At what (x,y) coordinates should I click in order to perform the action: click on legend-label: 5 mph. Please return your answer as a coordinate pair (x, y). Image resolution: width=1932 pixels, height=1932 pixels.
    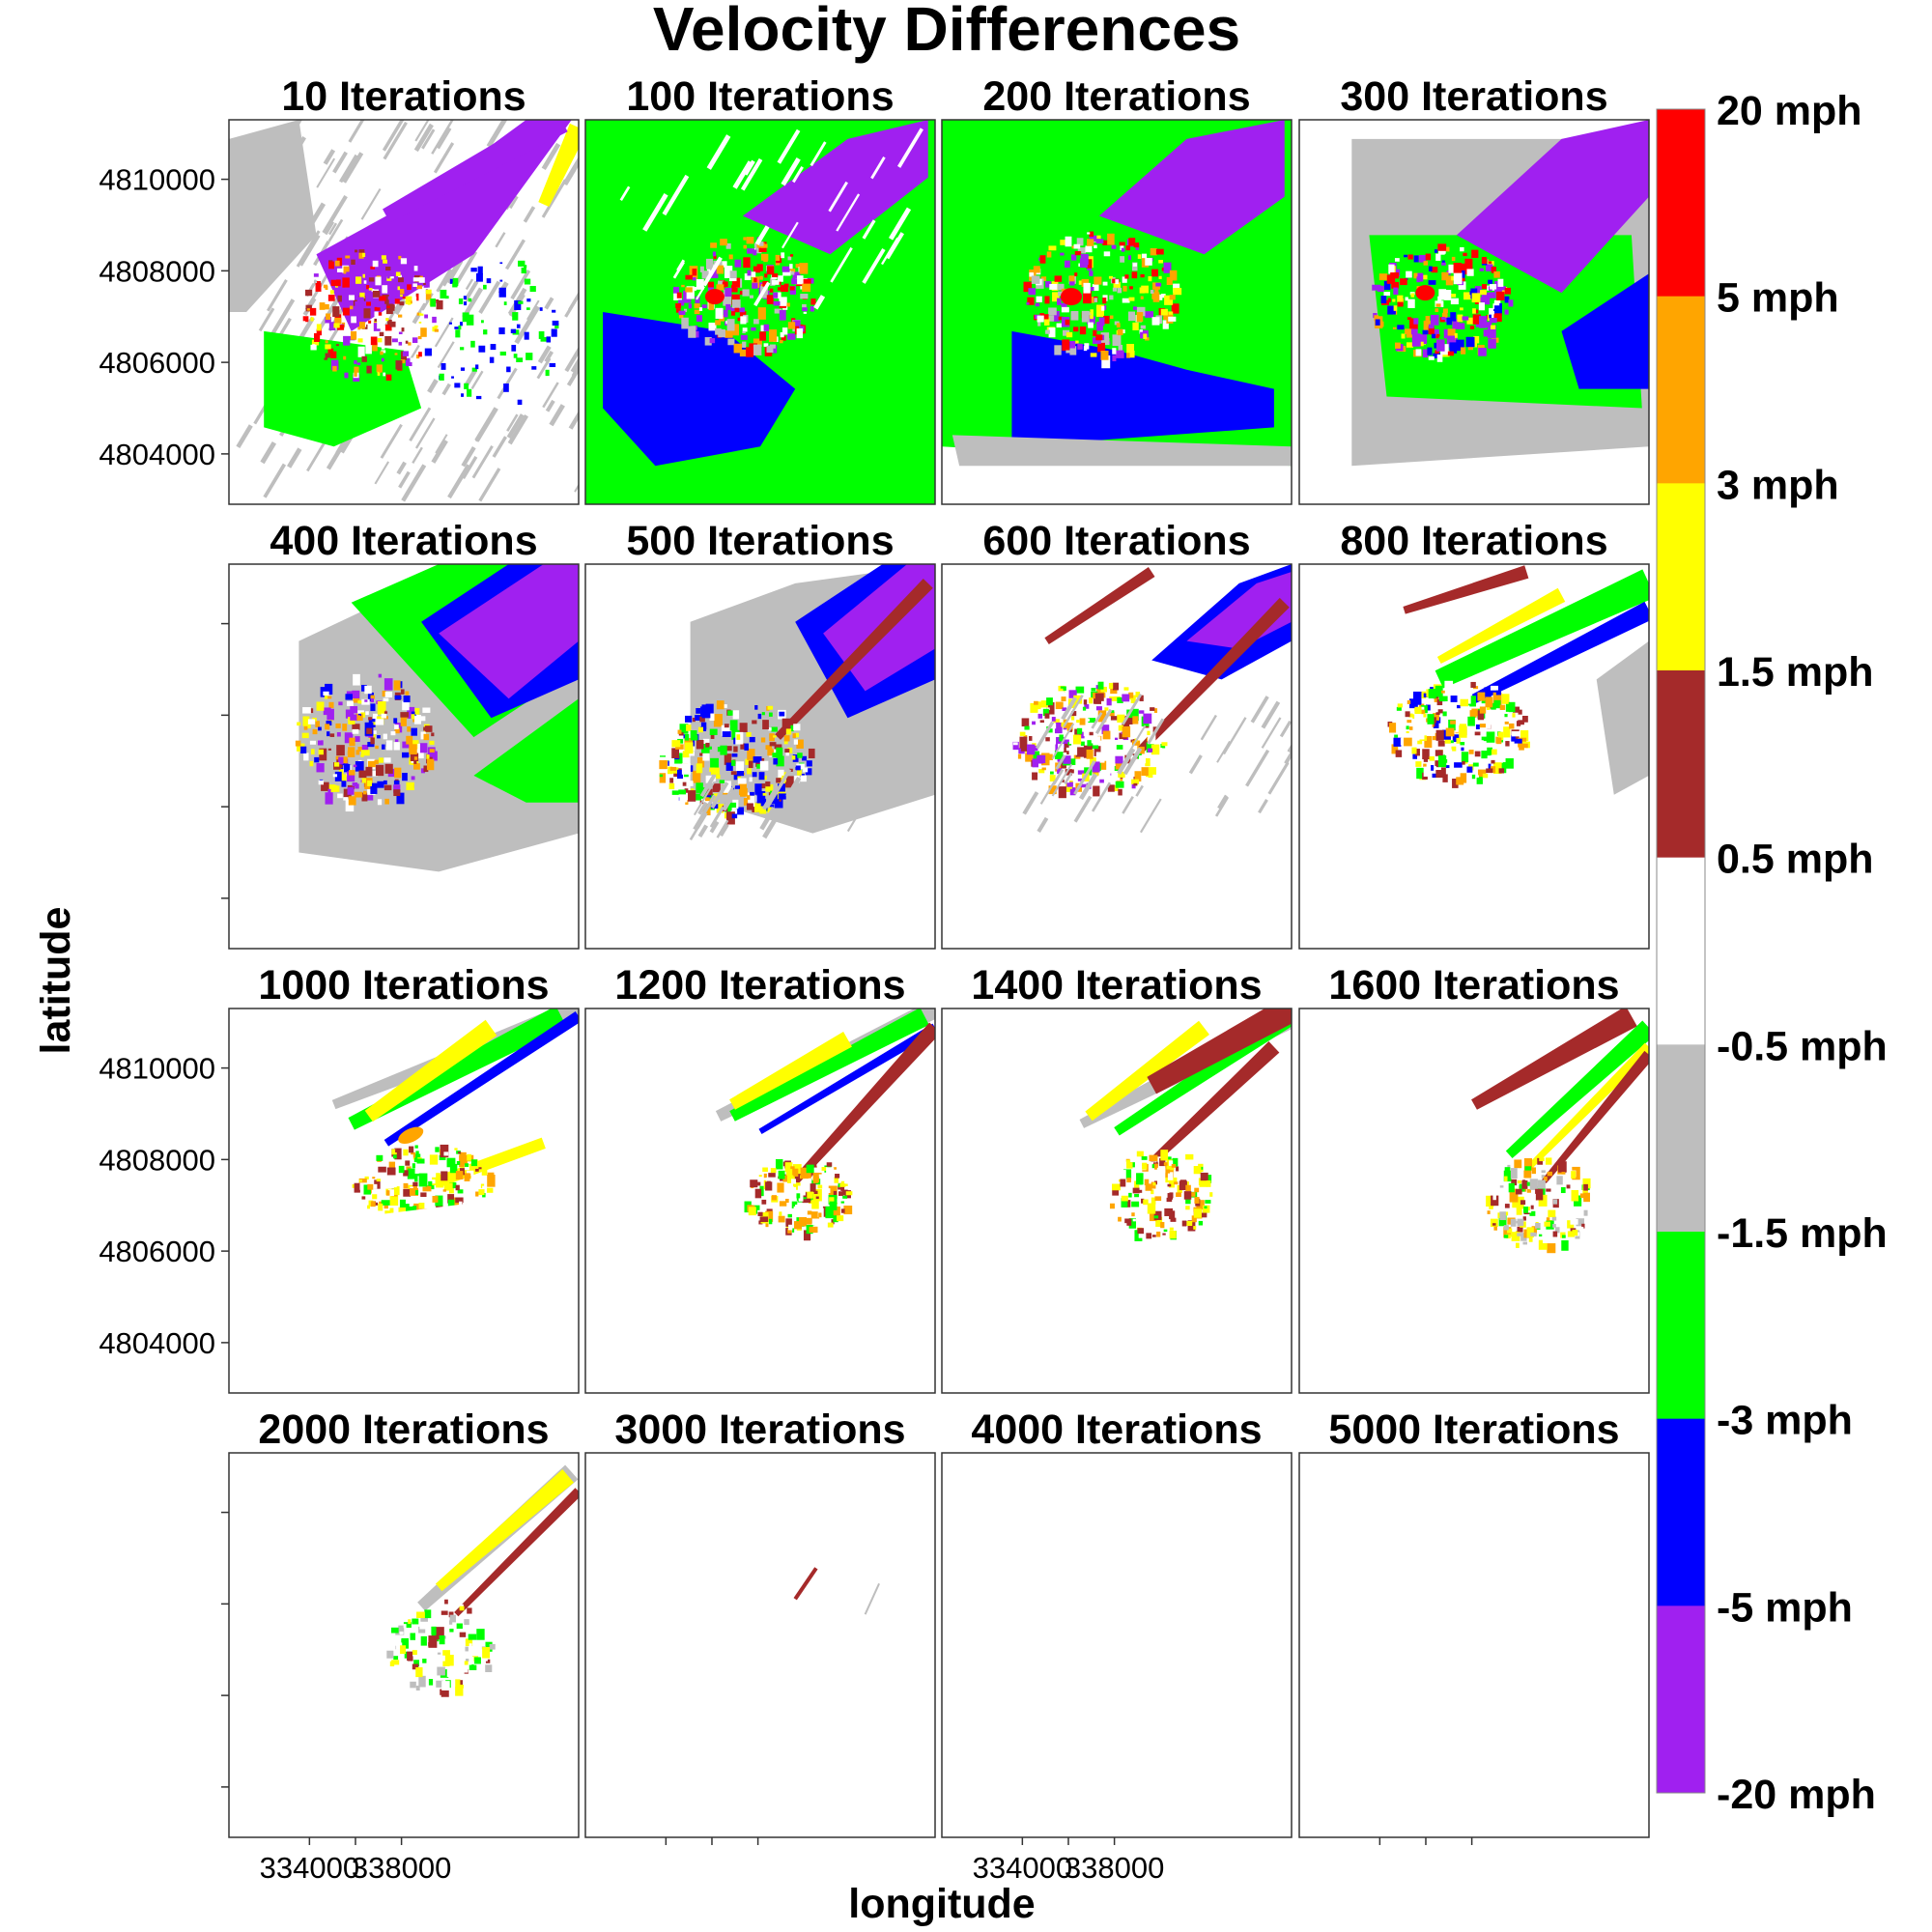
    Looking at the image, I should click on (1778, 298).